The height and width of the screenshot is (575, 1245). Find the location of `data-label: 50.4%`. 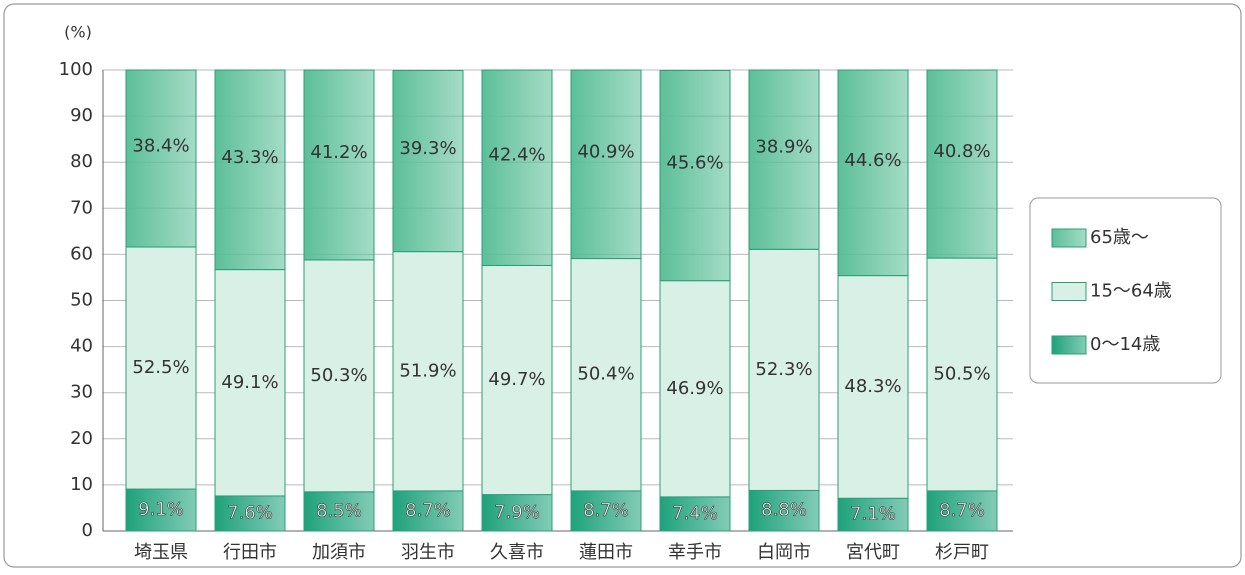

data-label: 50.4% is located at coordinates (605, 374).